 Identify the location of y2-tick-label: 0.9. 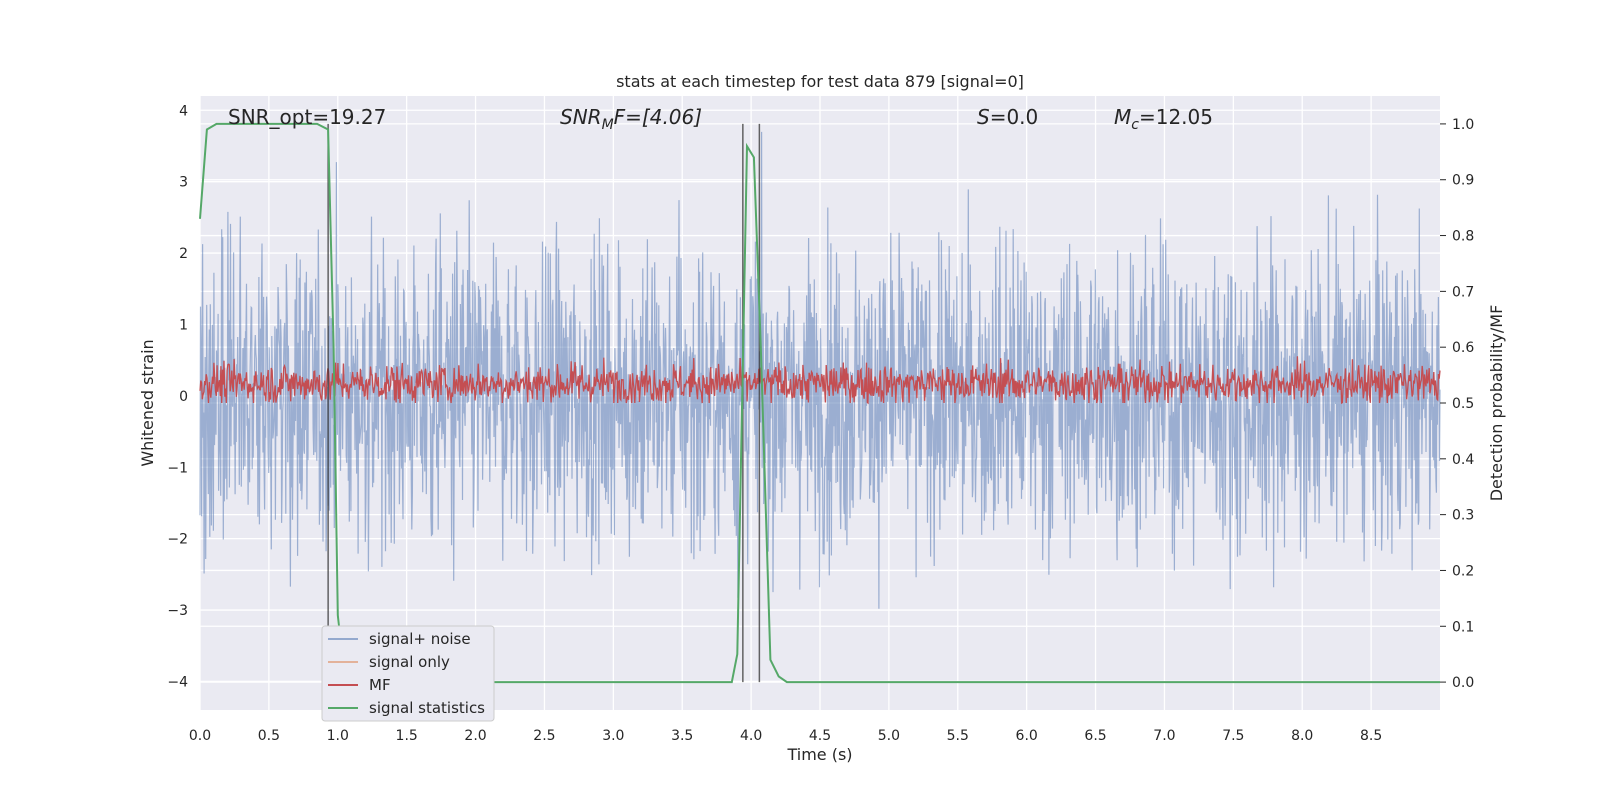
(1463, 181).